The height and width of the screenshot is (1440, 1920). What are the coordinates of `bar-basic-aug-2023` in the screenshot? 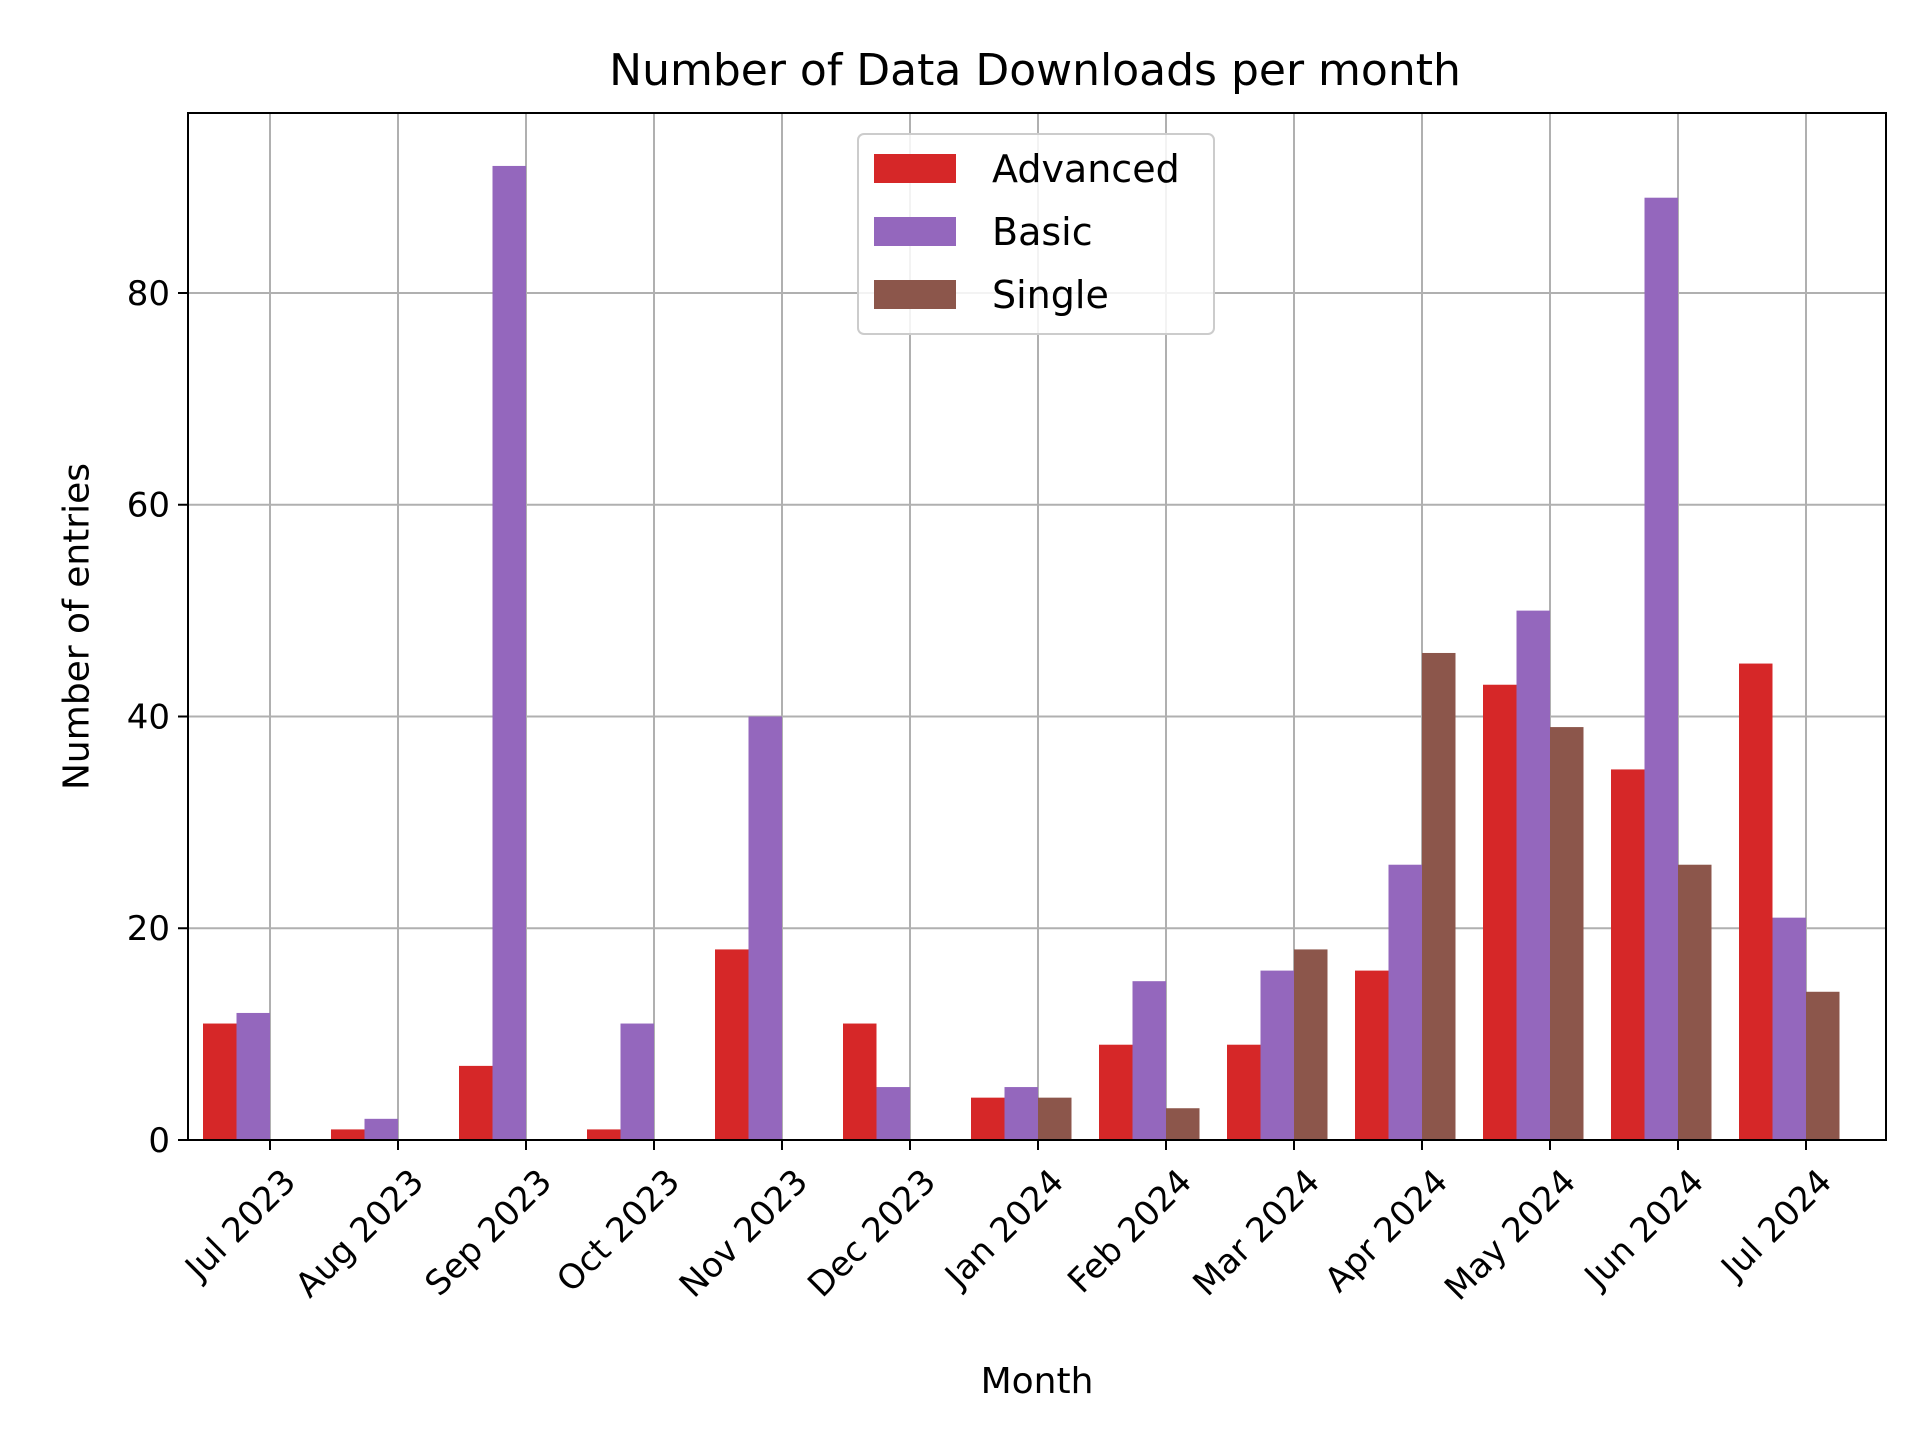 It's located at (381, 1129).